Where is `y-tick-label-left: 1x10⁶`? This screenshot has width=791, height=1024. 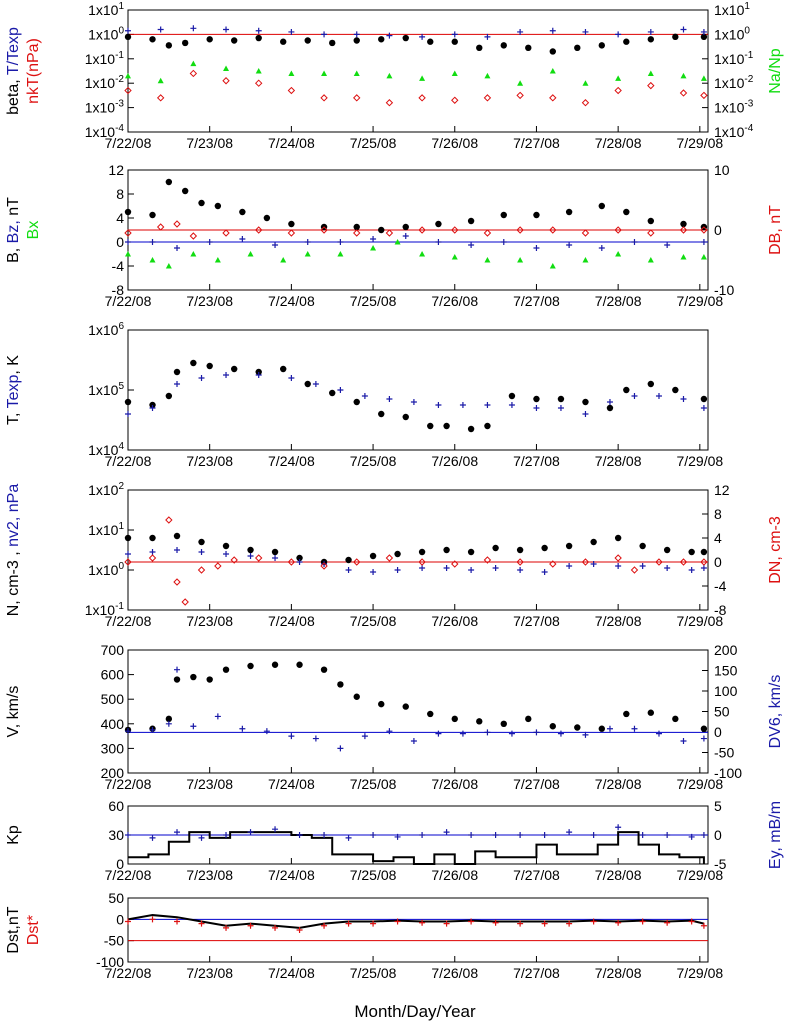 y-tick-label-left: 1x10⁶ is located at coordinates (106, 329).